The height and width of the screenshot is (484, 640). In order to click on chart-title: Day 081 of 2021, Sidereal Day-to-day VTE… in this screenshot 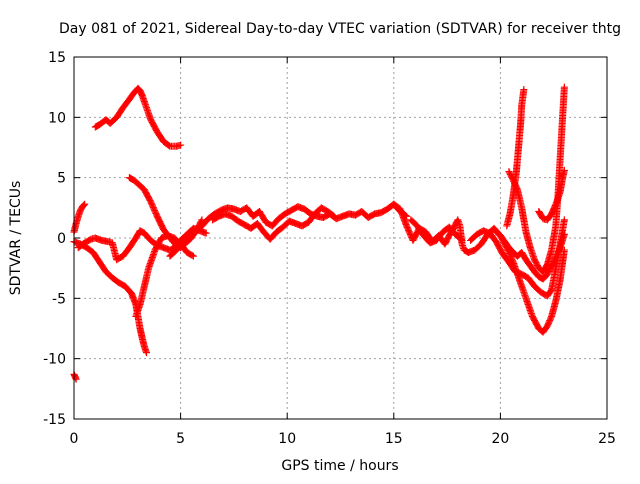, I will do `click(340, 29)`.